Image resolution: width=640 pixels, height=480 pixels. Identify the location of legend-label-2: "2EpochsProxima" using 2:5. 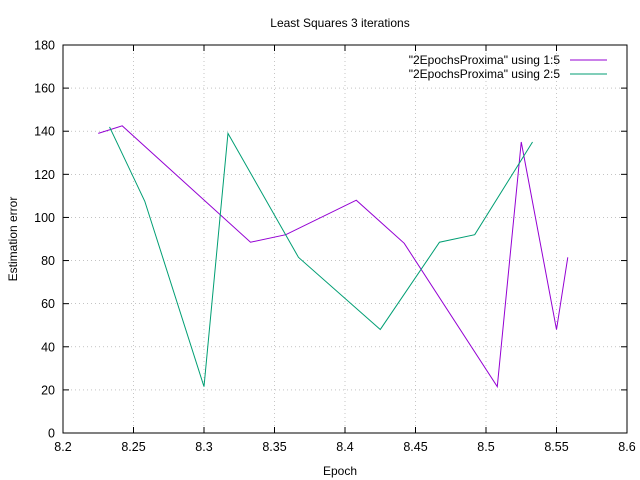
(485, 74).